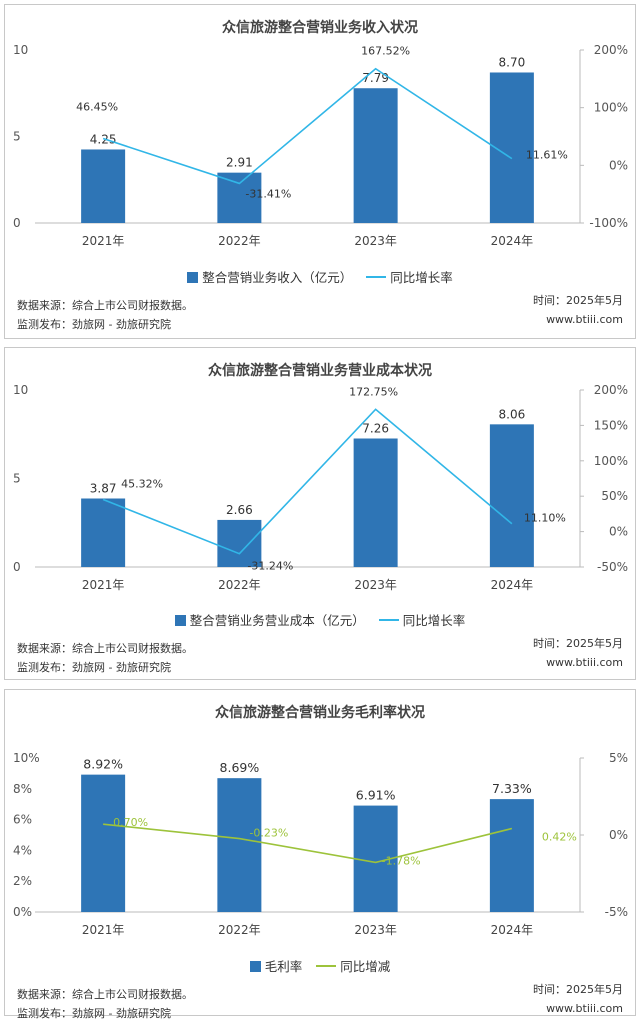 The height and width of the screenshot is (1023, 639). What do you see at coordinates (17, 479) in the screenshot?
I see `y-tick-label: 5` at bounding box center [17, 479].